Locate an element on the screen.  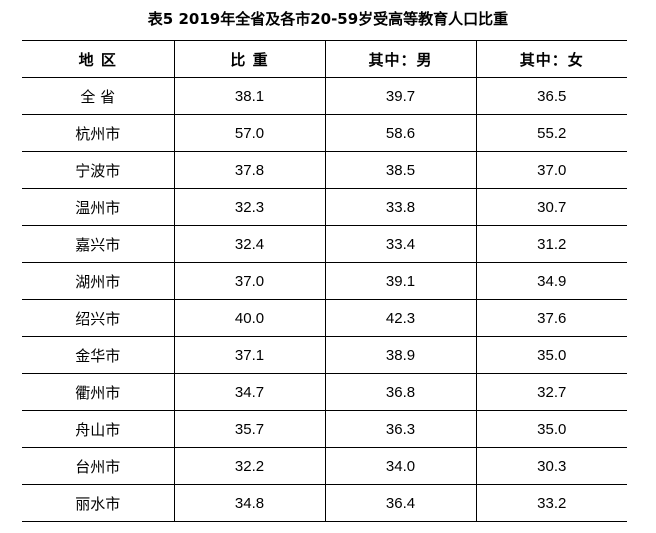
male-cell: 33.8 is located at coordinates (400, 207).